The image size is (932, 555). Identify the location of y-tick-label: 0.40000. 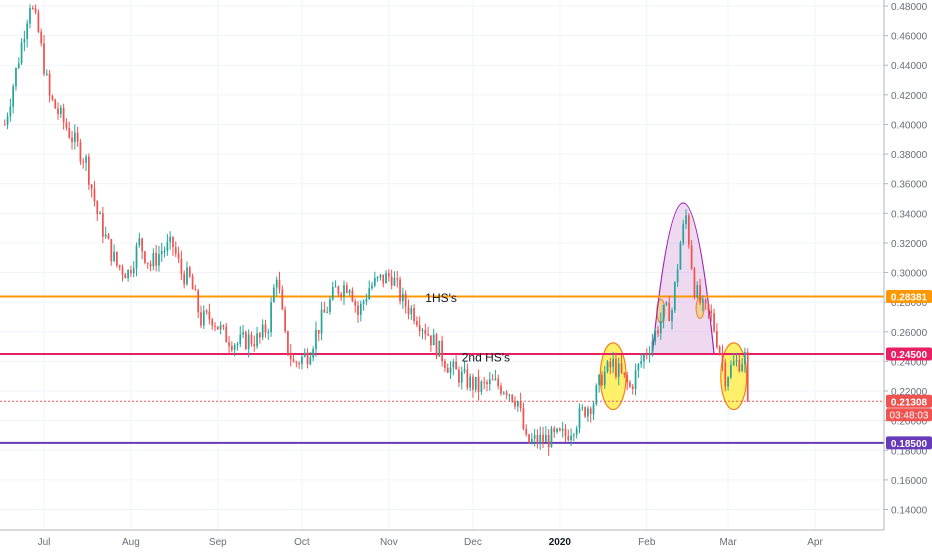
(909, 125).